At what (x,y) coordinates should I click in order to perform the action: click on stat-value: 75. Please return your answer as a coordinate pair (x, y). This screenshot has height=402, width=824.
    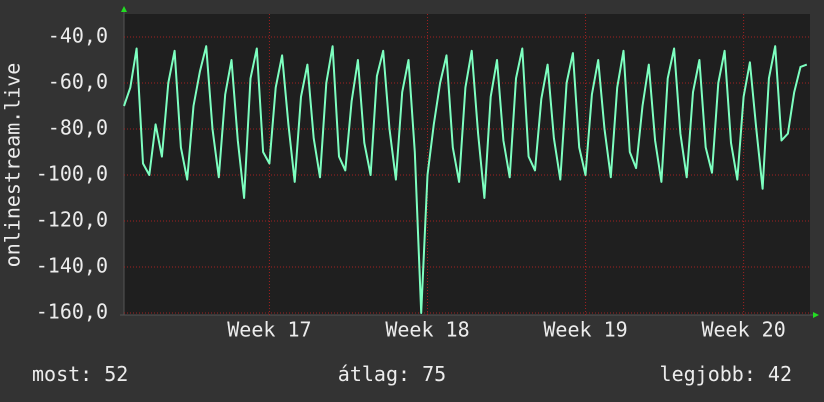
    Looking at the image, I should click on (434, 374).